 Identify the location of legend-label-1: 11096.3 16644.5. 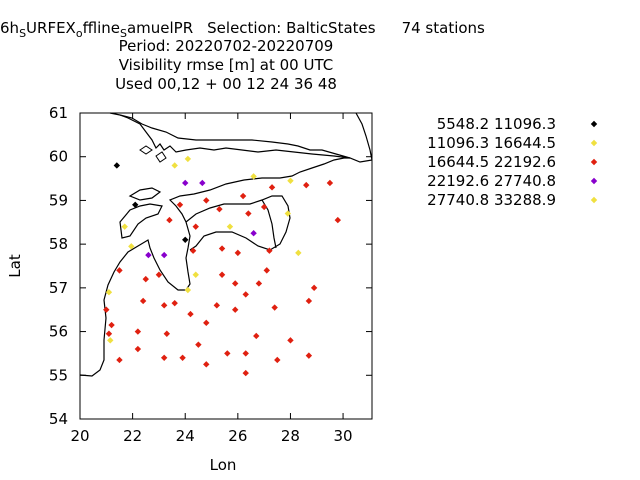
(491, 143).